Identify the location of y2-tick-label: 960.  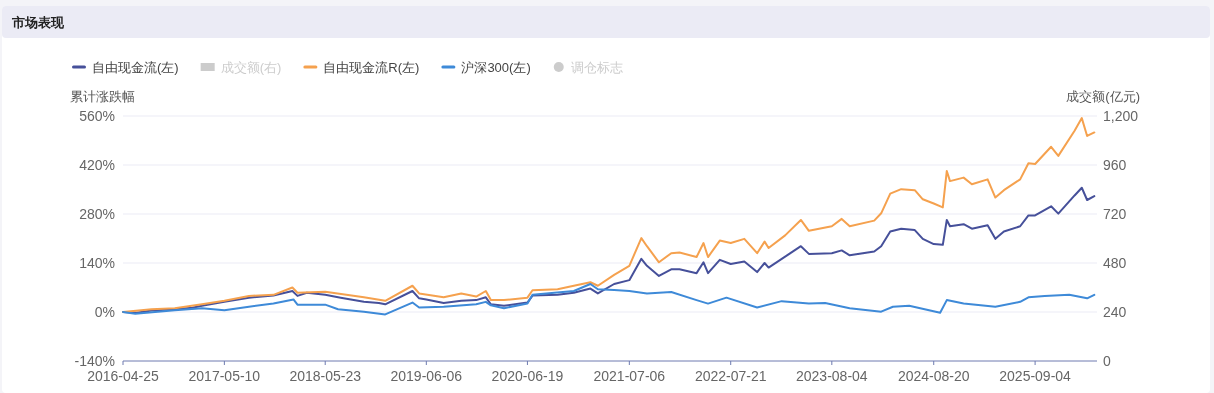
(1115, 165).